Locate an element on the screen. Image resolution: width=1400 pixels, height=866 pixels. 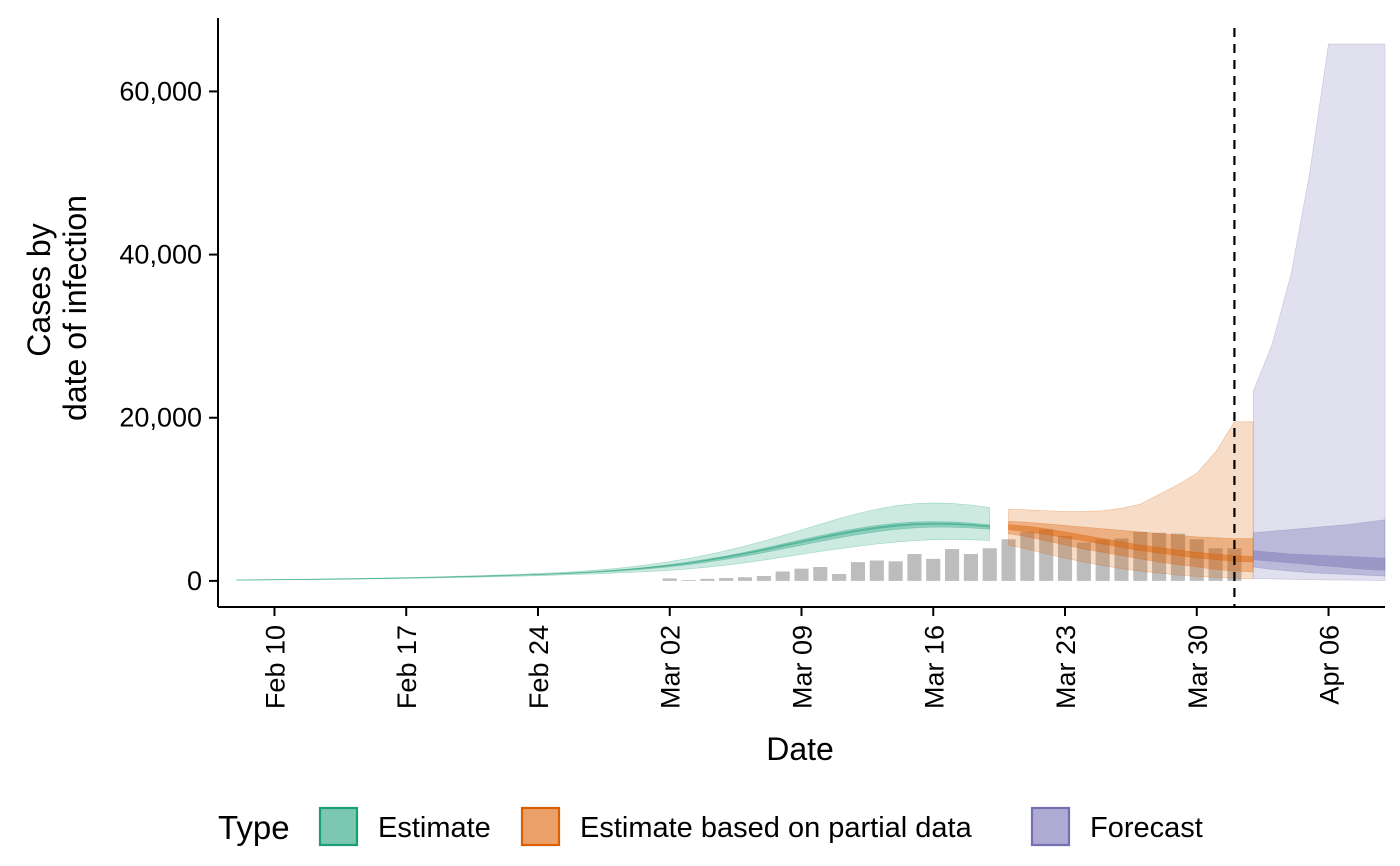
y-axis-title-line-1: Cases by is located at coordinates (39, 289).